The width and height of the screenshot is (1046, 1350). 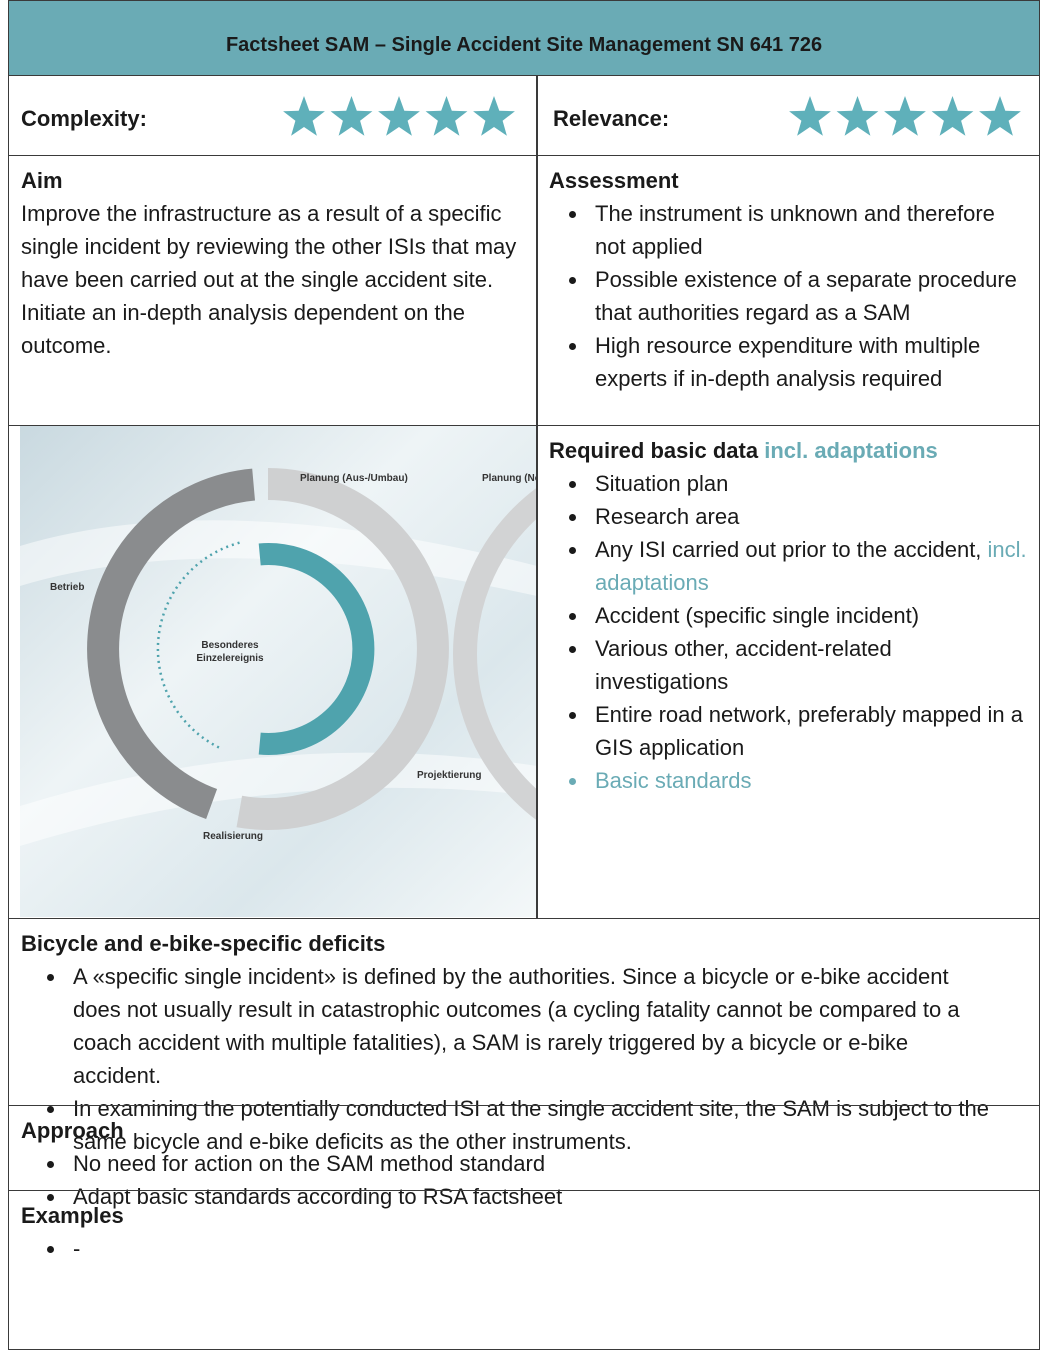 I want to click on title-added: incl. adaptations, so click(x=851, y=450).